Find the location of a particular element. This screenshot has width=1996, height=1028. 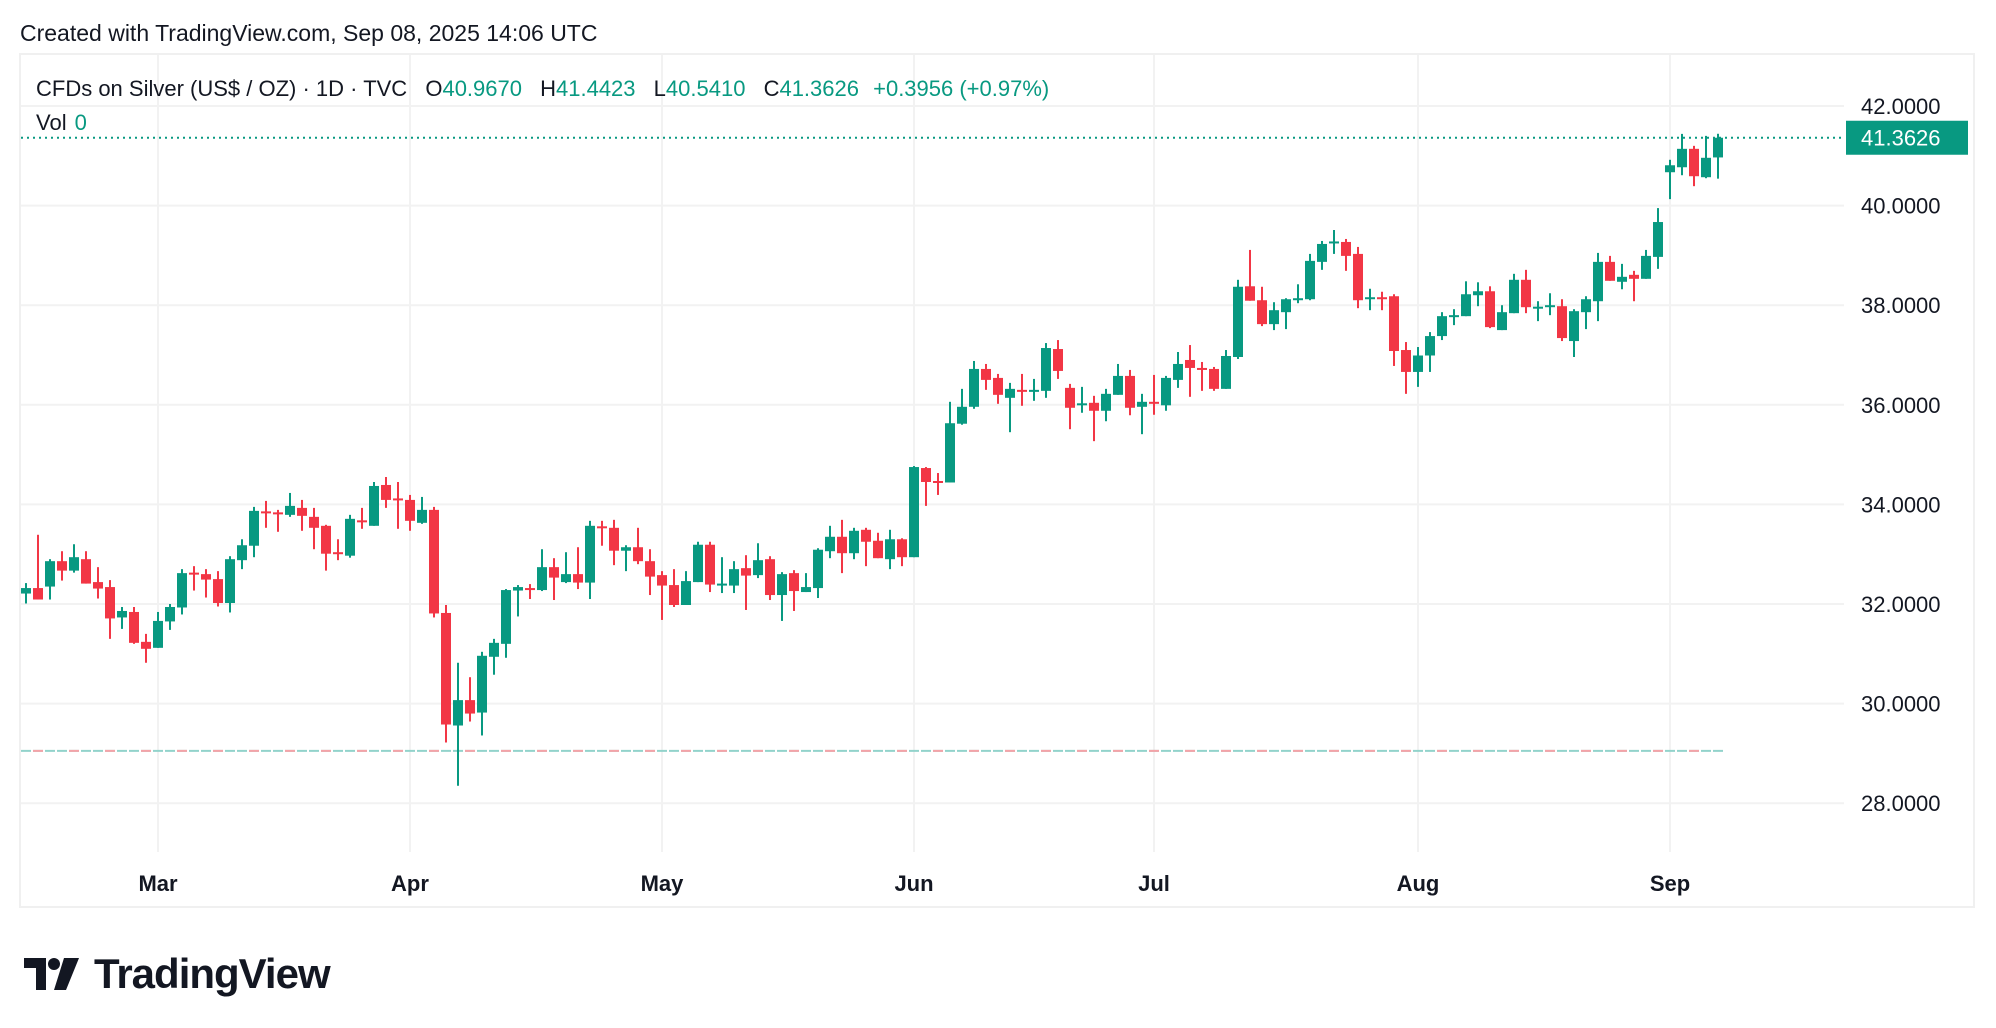

vol-value: 0 is located at coordinates (80, 122).